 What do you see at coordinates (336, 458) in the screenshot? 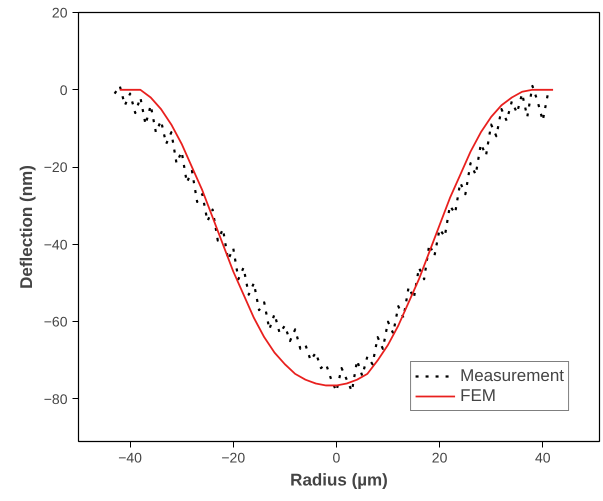
I see `x-tick-label: 0` at bounding box center [336, 458].